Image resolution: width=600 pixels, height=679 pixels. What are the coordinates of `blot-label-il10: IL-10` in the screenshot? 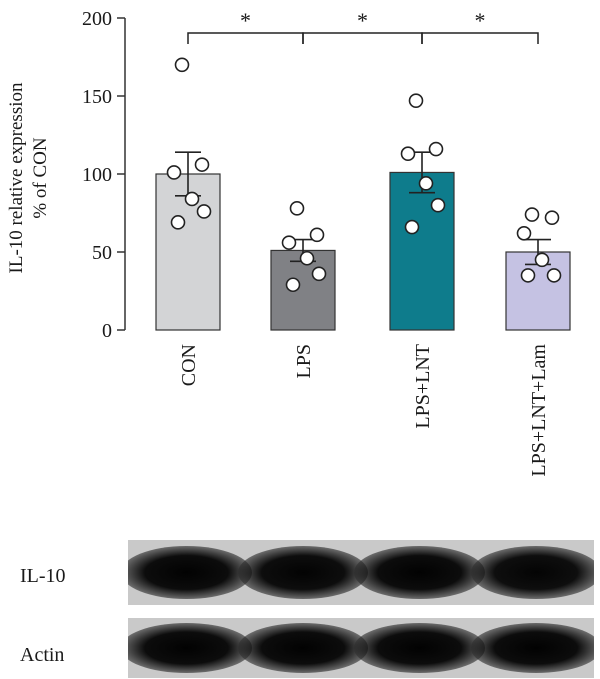 It's located at (43, 576).